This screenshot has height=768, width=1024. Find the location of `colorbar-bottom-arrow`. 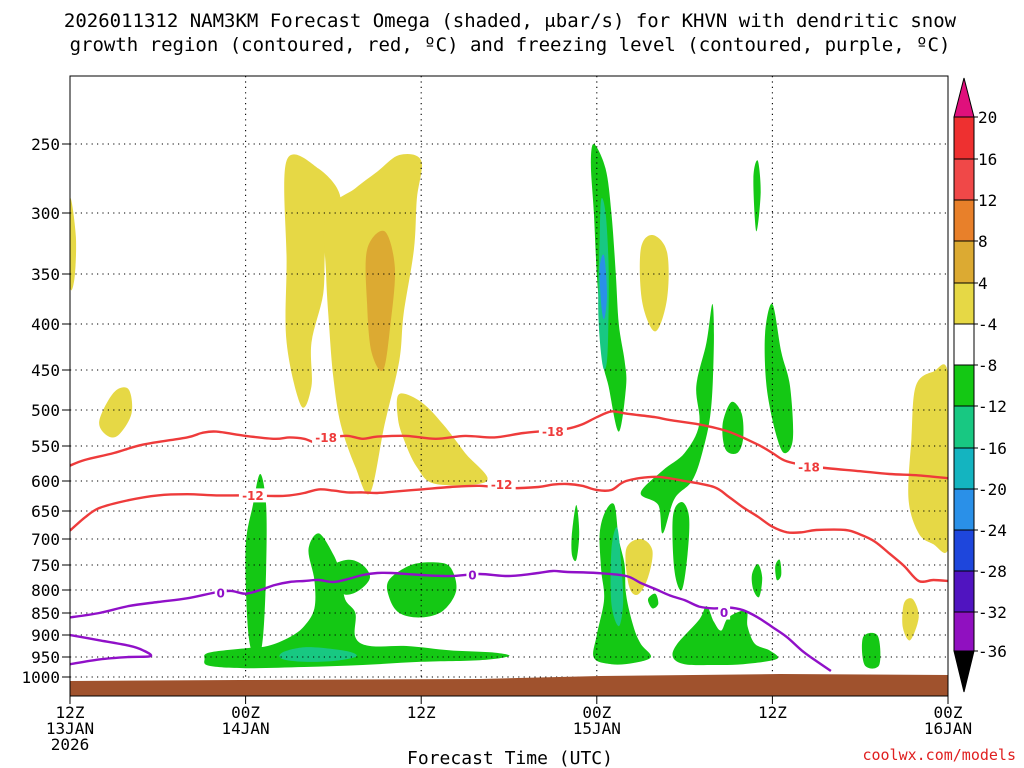

colorbar-bottom-arrow is located at coordinates (964, 671).